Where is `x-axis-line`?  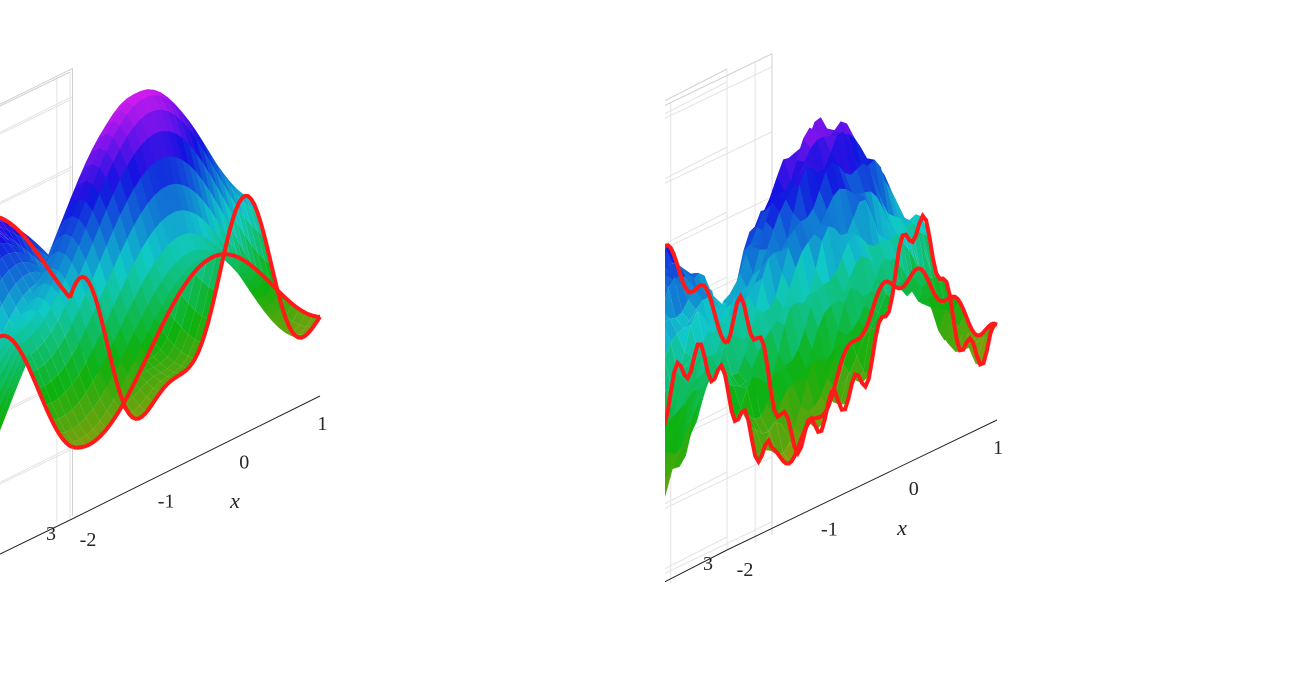
x-axis-line is located at coordinates (195, 458).